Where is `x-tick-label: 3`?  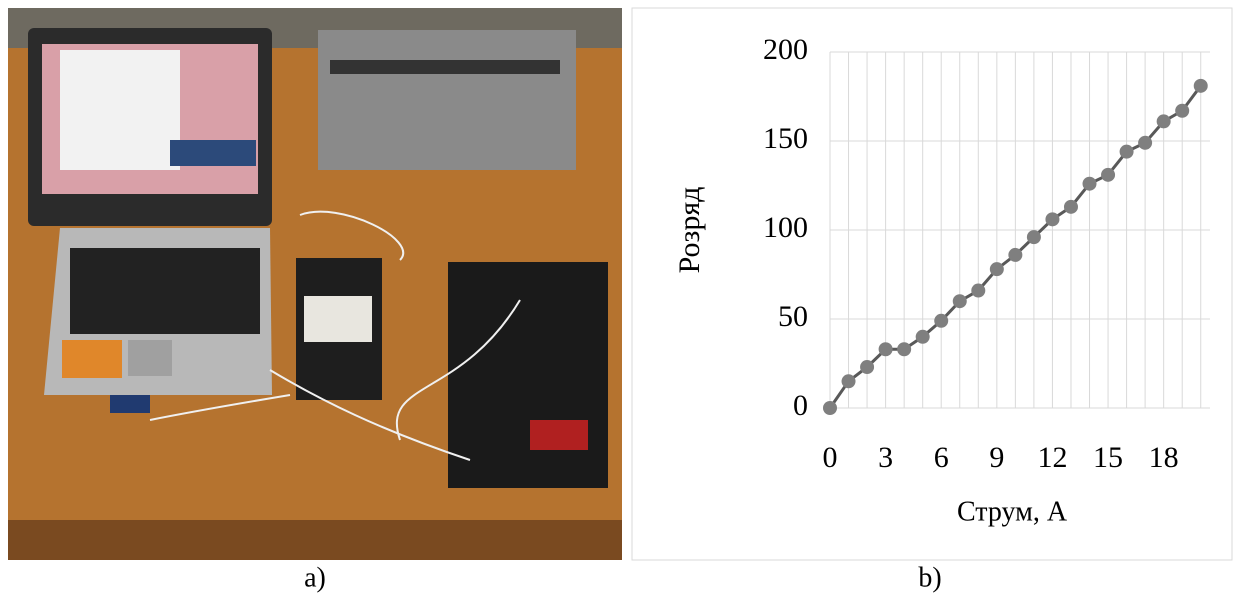 x-tick-label: 3 is located at coordinates (885, 457).